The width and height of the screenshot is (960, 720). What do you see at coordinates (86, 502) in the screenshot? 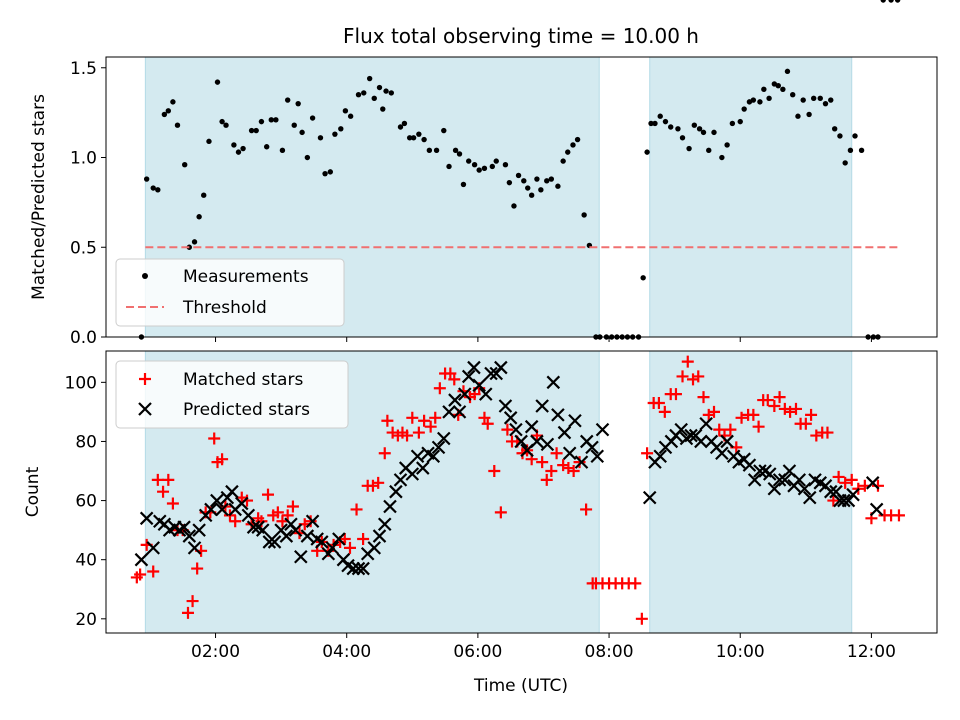
I see `y-tick-label: 60` at bounding box center [86, 502].